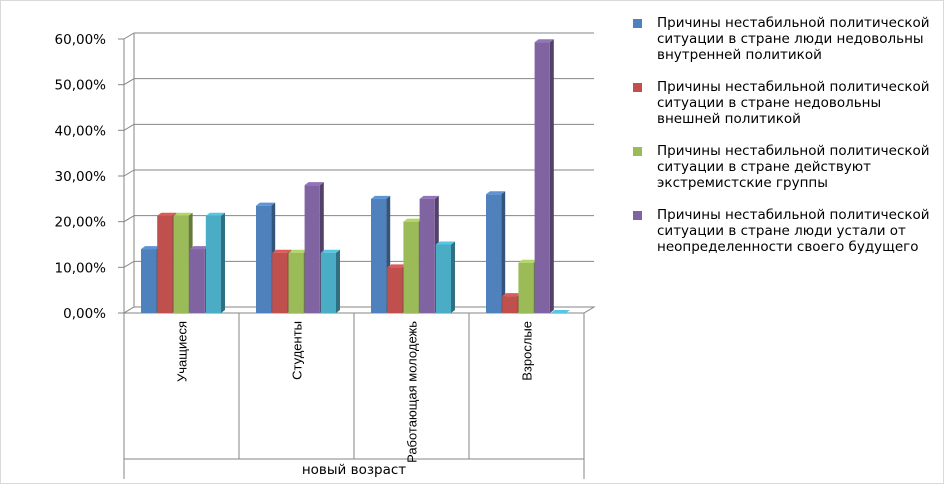 Image resolution: width=944 pixels, height=485 pixels. What do you see at coordinates (527, 351) in the screenshot?
I see `category-label: Взрослые` at bounding box center [527, 351].